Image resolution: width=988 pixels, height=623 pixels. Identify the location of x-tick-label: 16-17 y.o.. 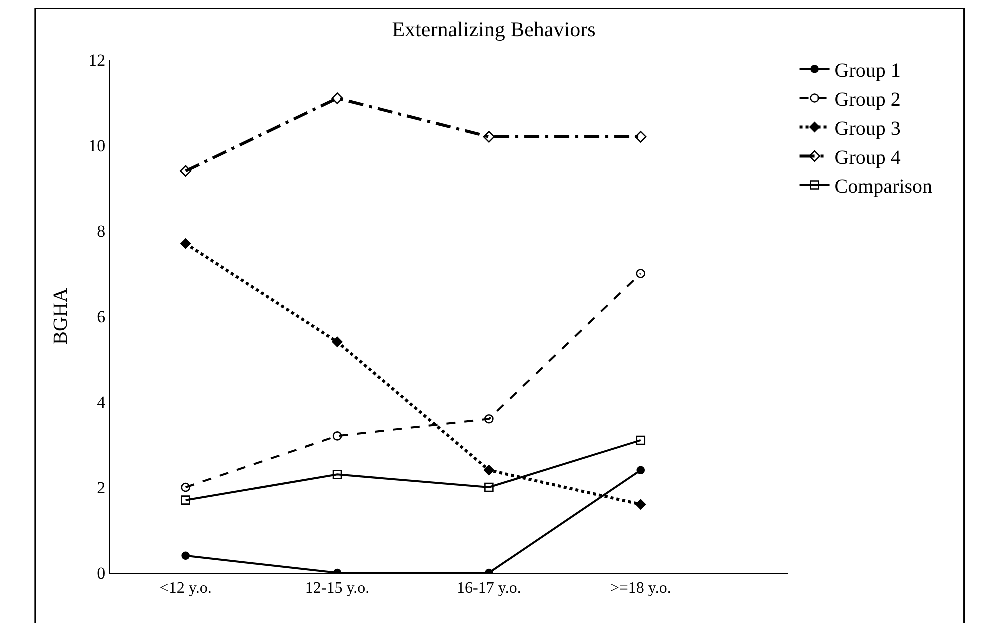
(489, 589).